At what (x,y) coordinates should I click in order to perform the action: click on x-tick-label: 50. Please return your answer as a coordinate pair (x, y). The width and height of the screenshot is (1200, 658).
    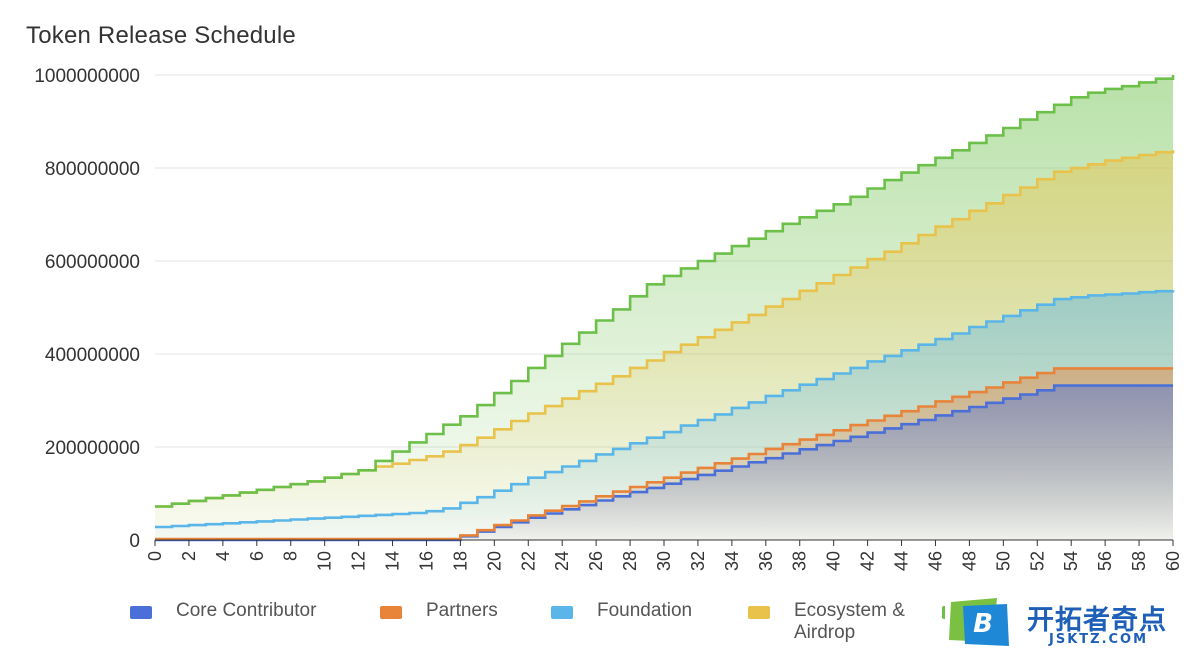
    Looking at the image, I should click on (1003, 561).